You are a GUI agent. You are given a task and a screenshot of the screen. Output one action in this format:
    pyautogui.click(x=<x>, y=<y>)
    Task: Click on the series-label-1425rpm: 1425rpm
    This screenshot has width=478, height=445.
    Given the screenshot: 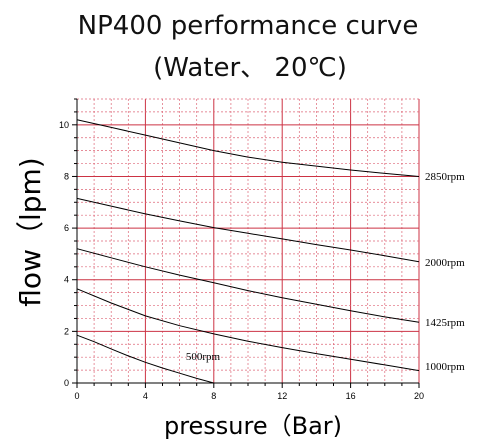 What is the action you would take?
    pyautogui.click(x=445, y=323)
    